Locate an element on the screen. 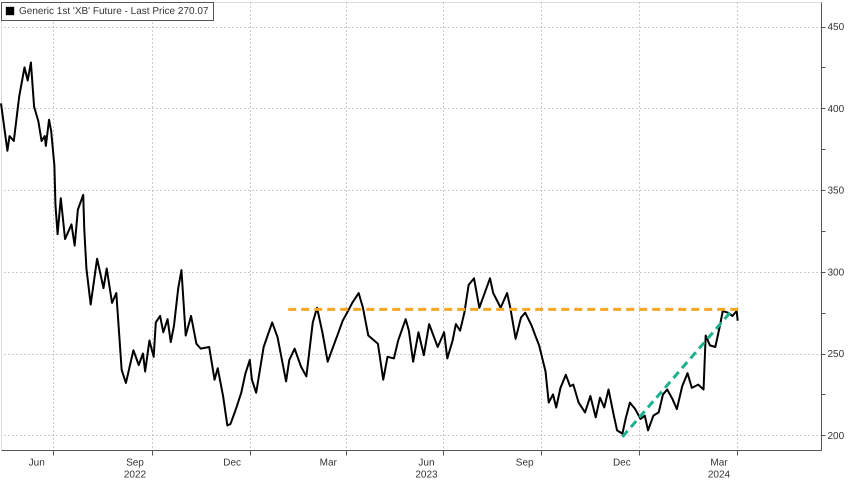 Image resolution: width=848 pixels, height=483 pixels. y-tick-label: 200 is located at coordinates (836, 436).